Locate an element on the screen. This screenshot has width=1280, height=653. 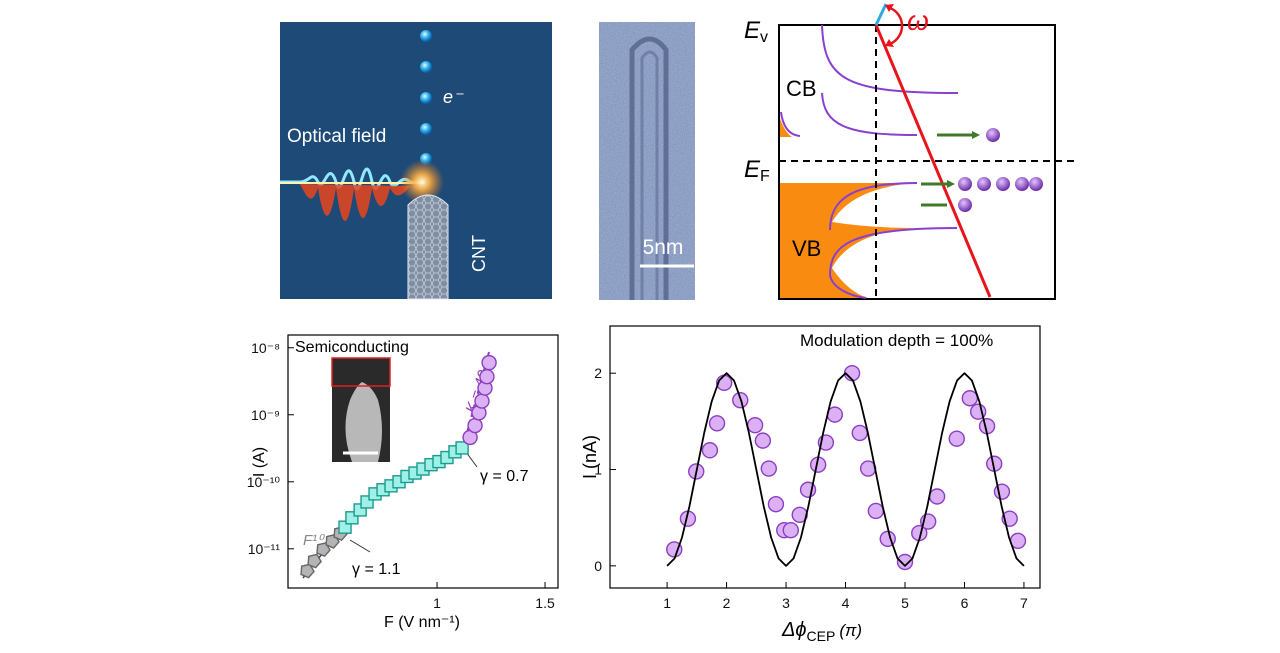
tunnel-arrows is located at coordinates (946, 170).